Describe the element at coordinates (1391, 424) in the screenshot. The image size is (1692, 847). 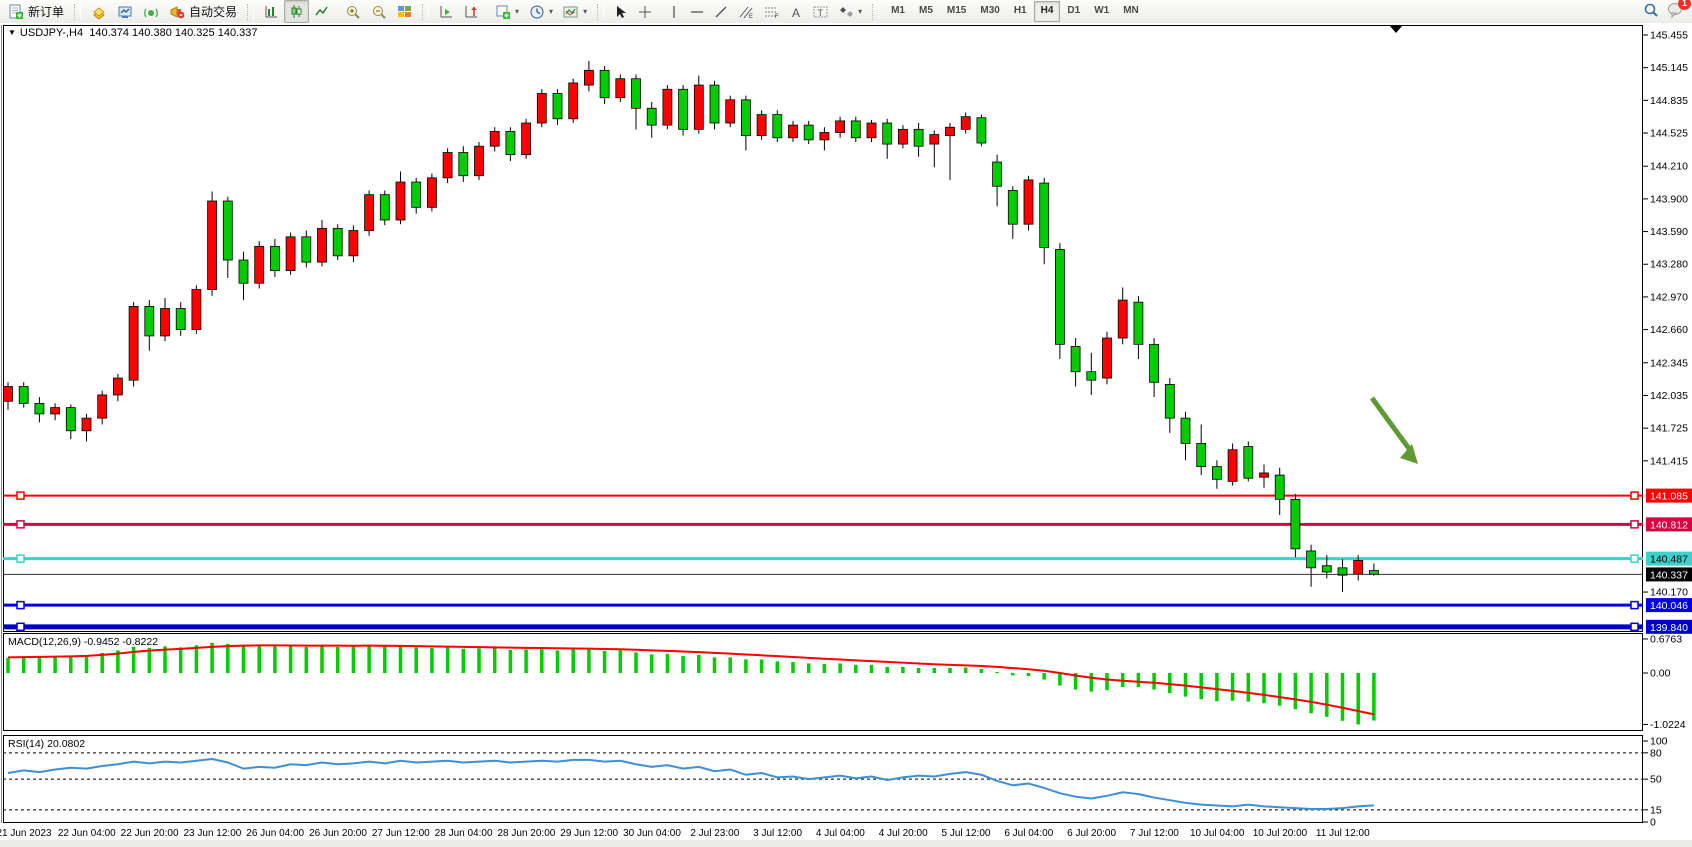
I see `arrow-annotation` at that location.